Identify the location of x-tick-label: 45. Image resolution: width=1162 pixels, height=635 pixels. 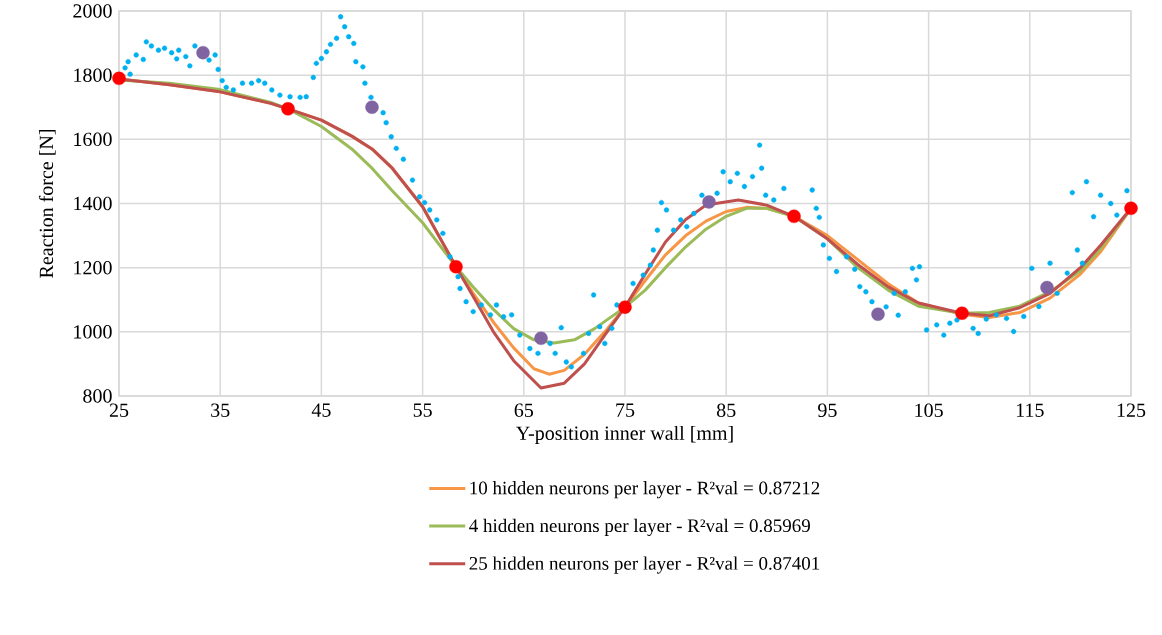
(321, 410).